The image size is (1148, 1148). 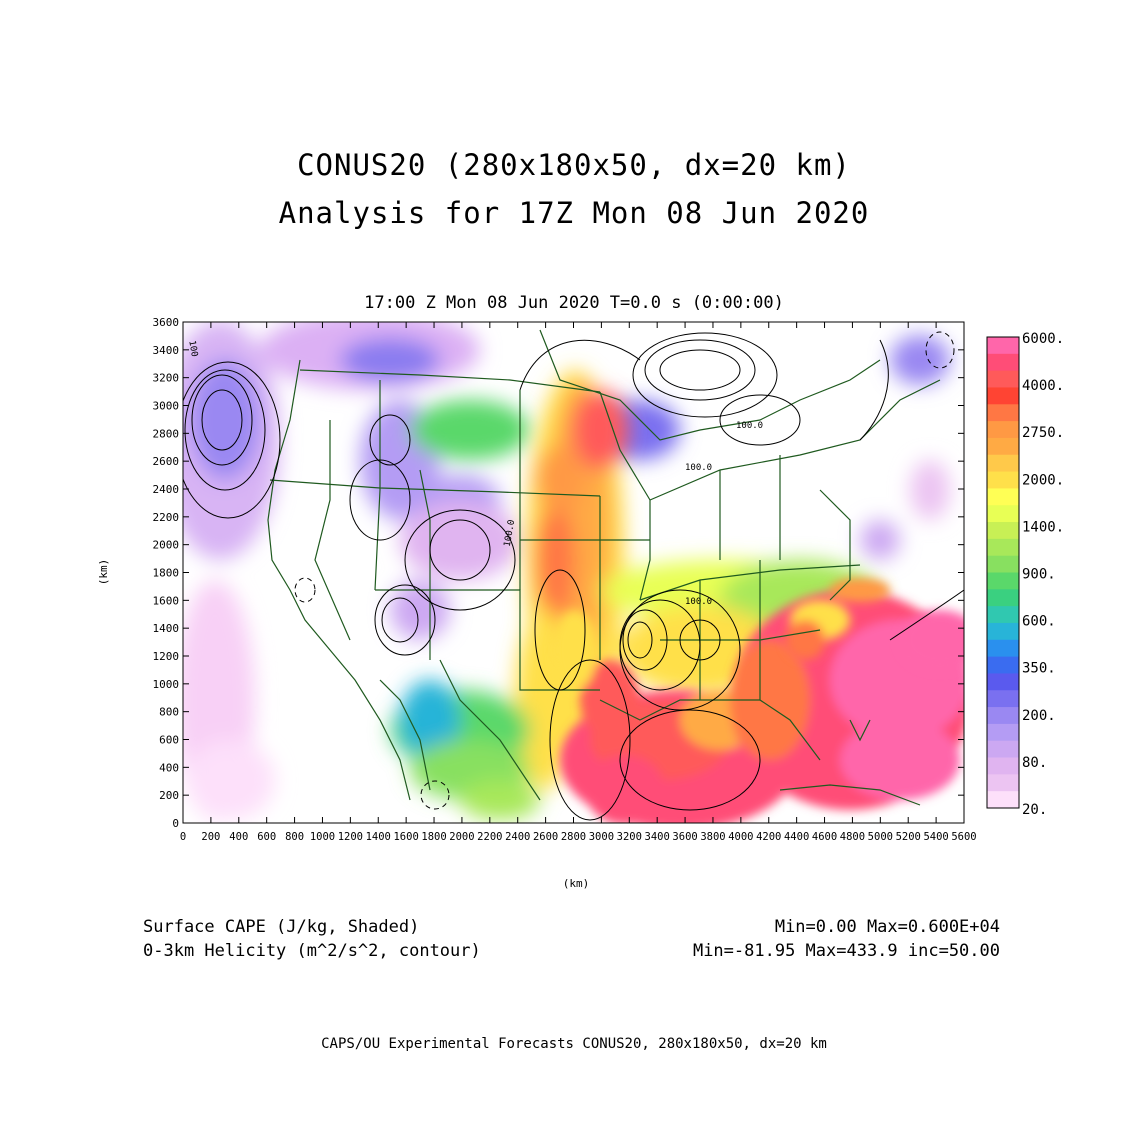 I want to click on y-tick-label: 200, so click(x=169, y=795).